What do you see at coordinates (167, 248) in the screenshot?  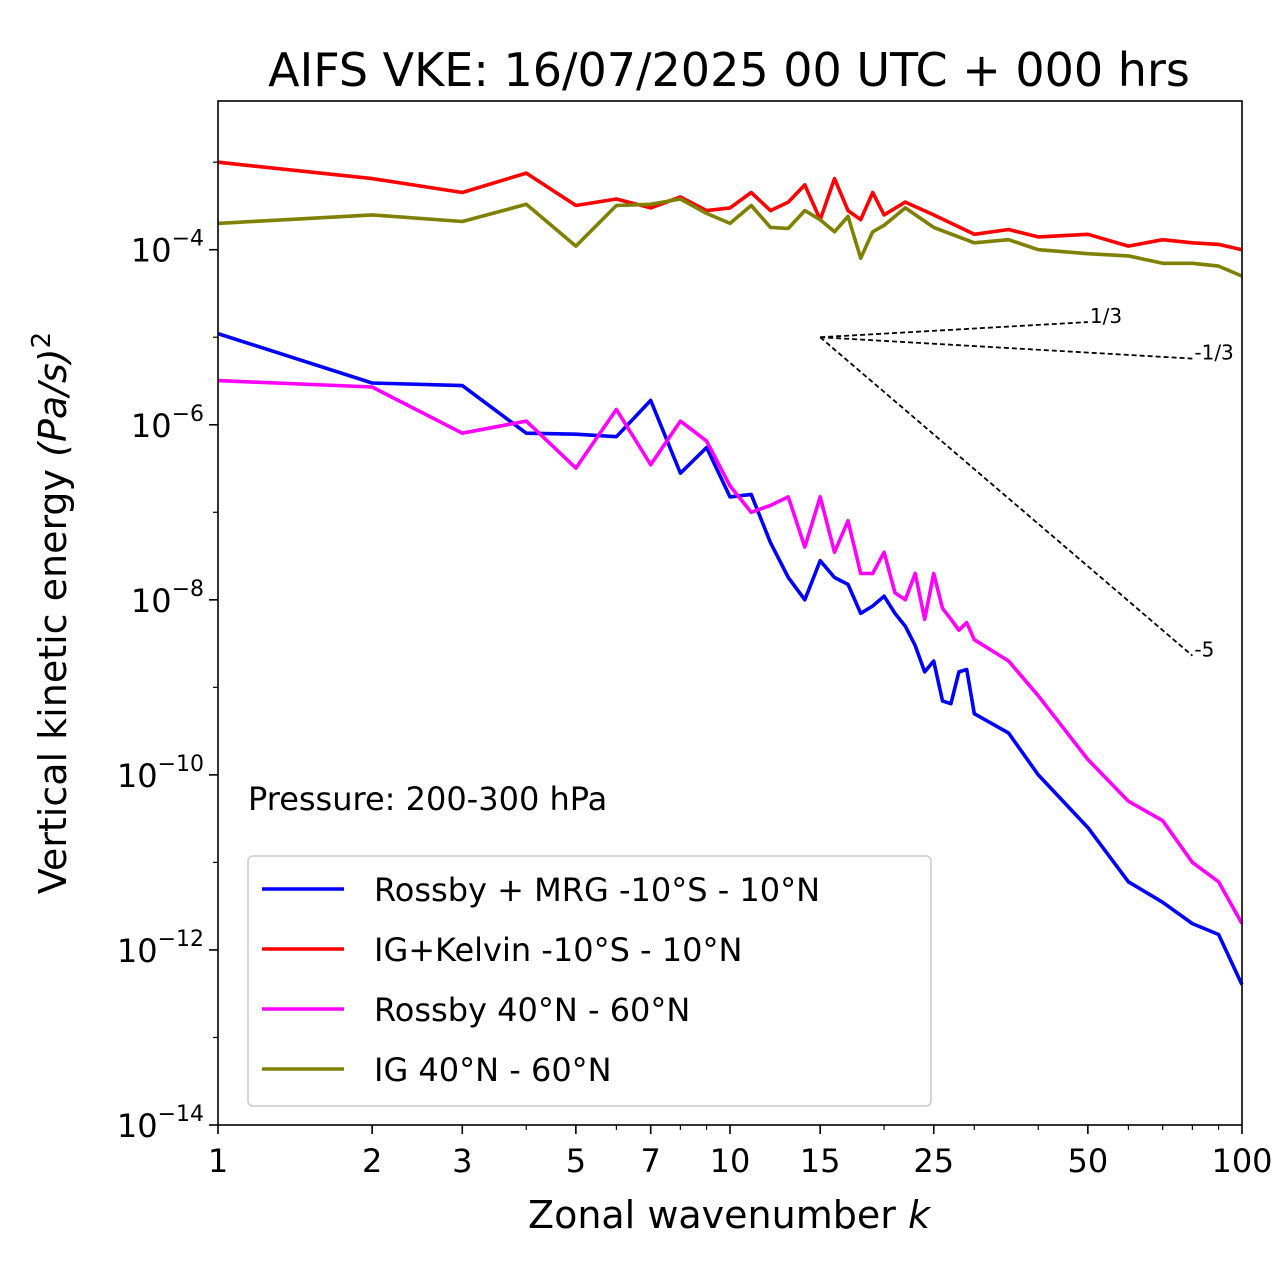 I see `y-tick-label: 10⁻⁴` at bounding box center [167, 248].